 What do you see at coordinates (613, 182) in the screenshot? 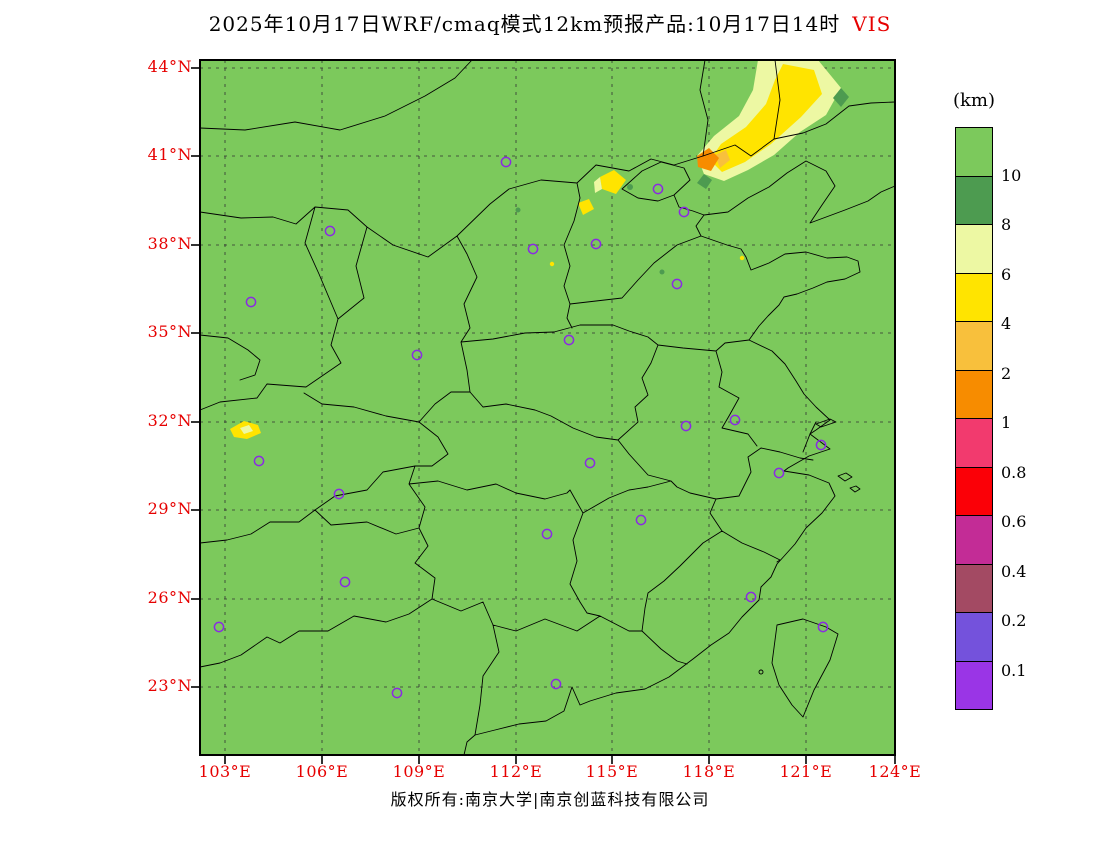
I see `low-vis-patch-beijing` at bounding box center [613, 182].